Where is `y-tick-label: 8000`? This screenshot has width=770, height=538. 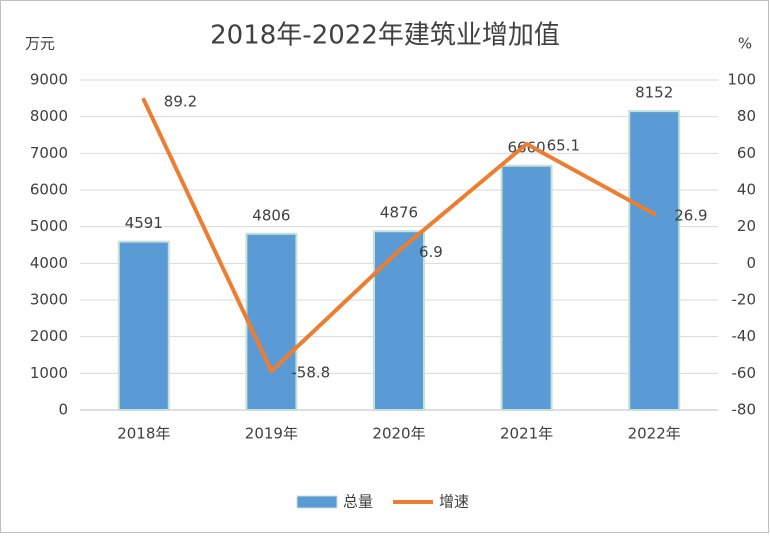 y-tick-label: 8000 is located at coordinates (49, 116).